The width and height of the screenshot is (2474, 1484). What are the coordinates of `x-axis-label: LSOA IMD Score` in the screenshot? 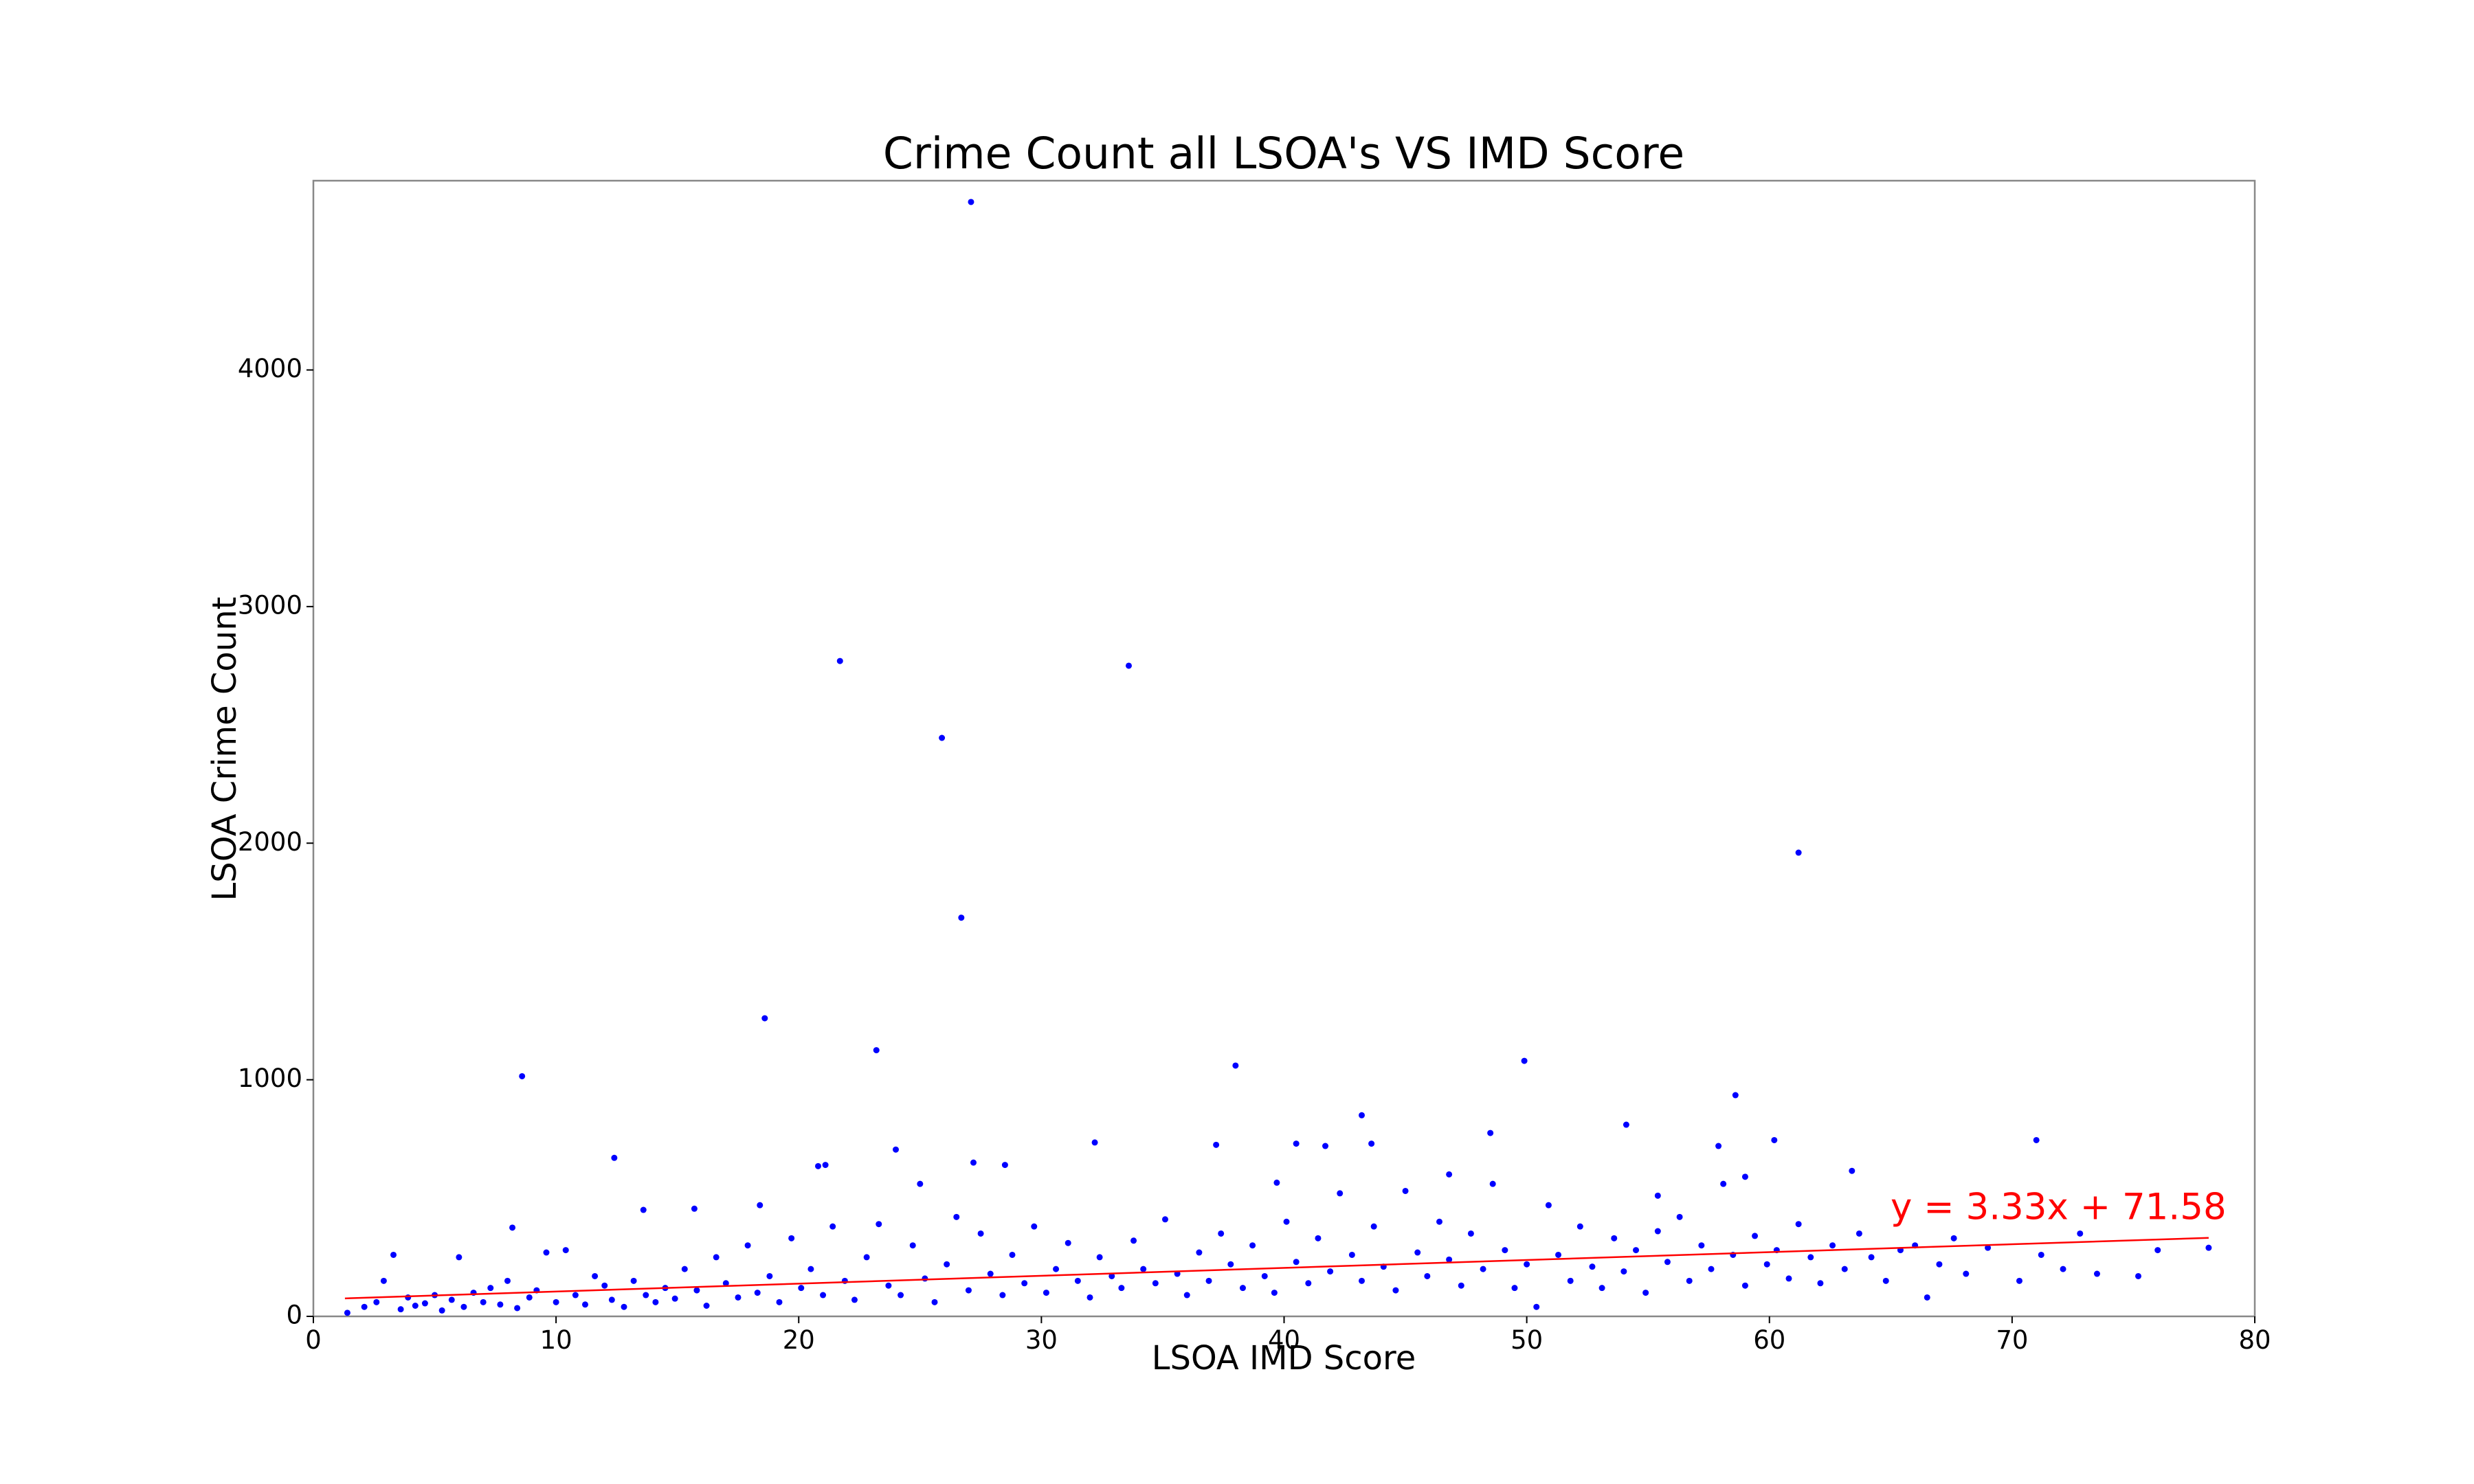 It's located at (1284, 1358).